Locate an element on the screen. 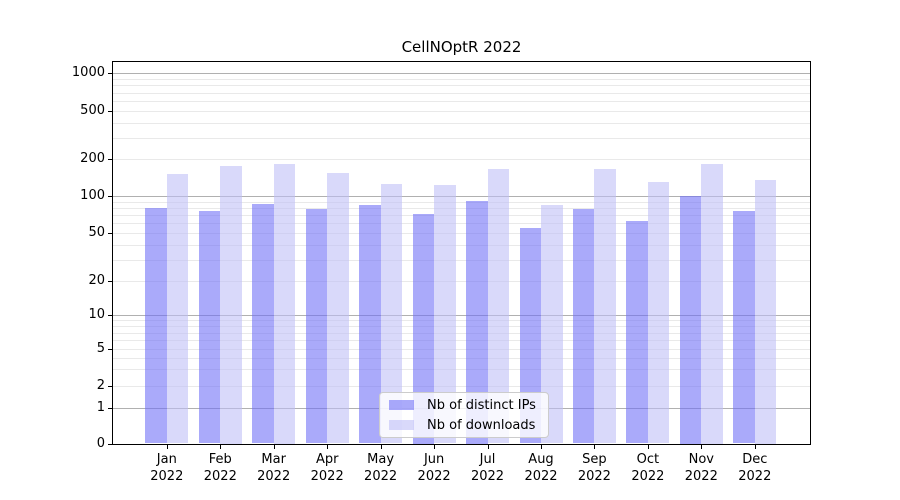 This screenshot has width=900, height=500. bar-distinct-ips-dec is located at coordinates (744, 327).